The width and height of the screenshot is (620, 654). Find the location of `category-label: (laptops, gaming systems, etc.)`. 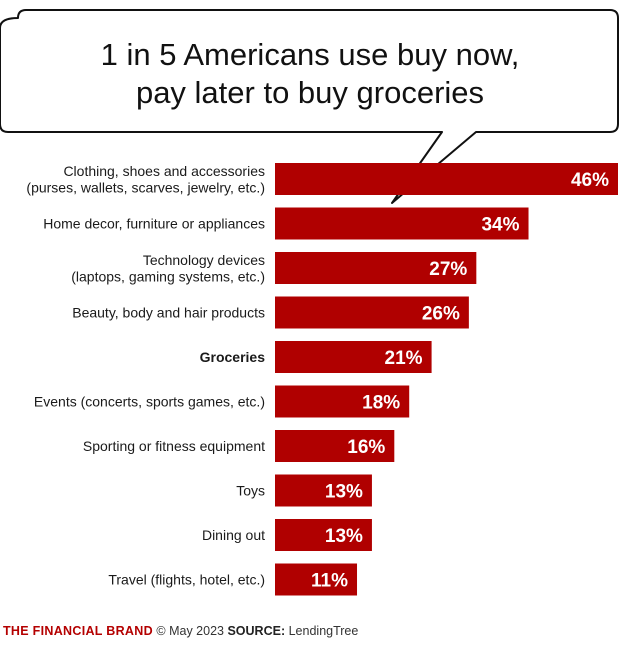

category-label: (laptops, gaming systems, etc.) is located at coordinates (168, 276).